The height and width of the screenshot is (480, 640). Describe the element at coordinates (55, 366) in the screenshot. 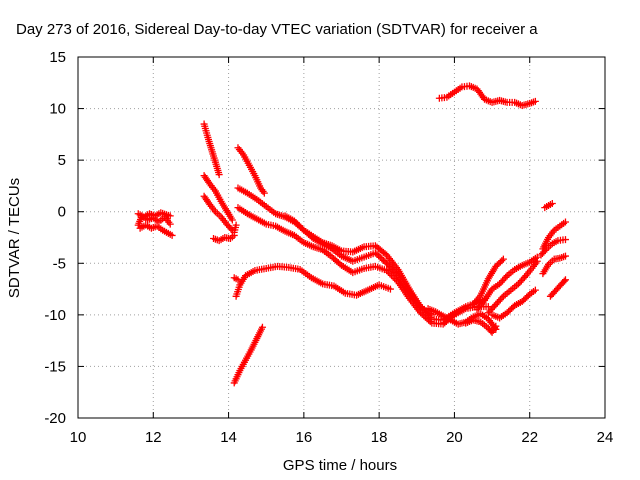

I see `y-tick-label: -15` at that location.